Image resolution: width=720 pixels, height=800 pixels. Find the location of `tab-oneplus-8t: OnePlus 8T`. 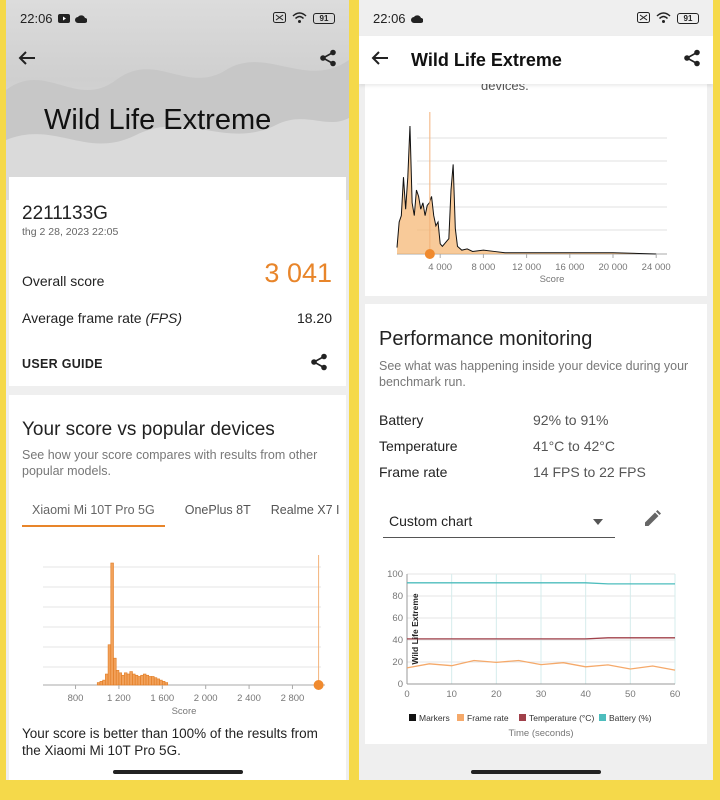

tab-oneplus-8t: OnePlus 8T is located at coordinates (217, 510).